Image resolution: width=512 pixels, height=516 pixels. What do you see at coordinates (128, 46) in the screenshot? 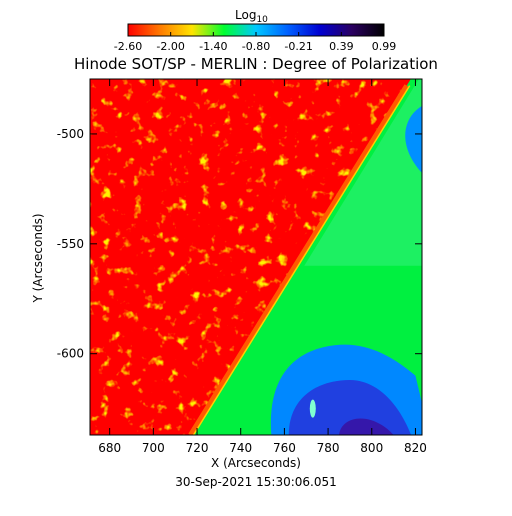
I see `colorbar-tick-label: -2.60` at bounding box center [128, 46].